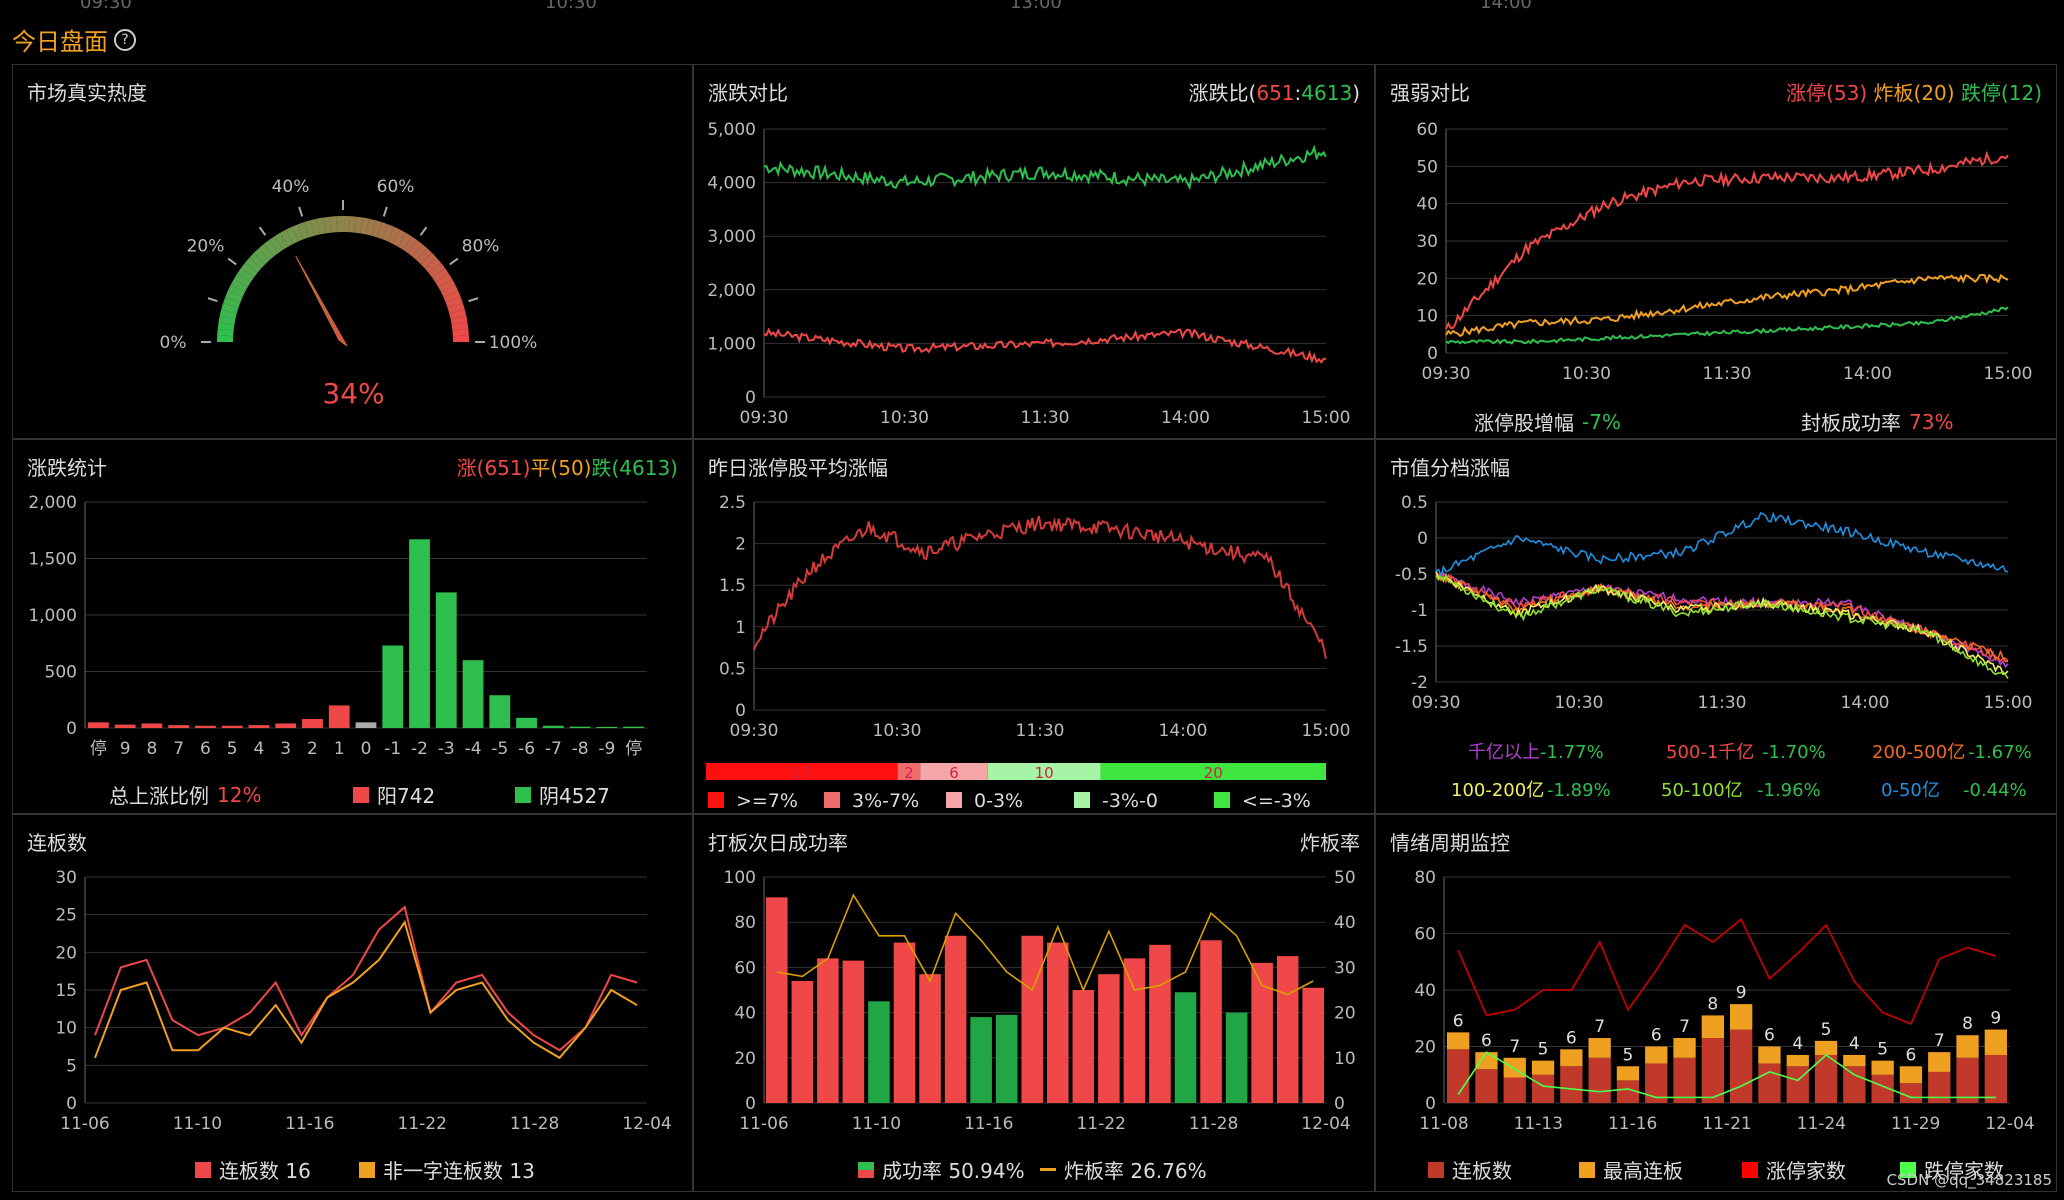 The height and width of the screenshot is (1200, 2064). What do you see at coordinates (499, 749) in the screenshot?
I see `x-tick-label: -5` at bounding box center [499, 749].